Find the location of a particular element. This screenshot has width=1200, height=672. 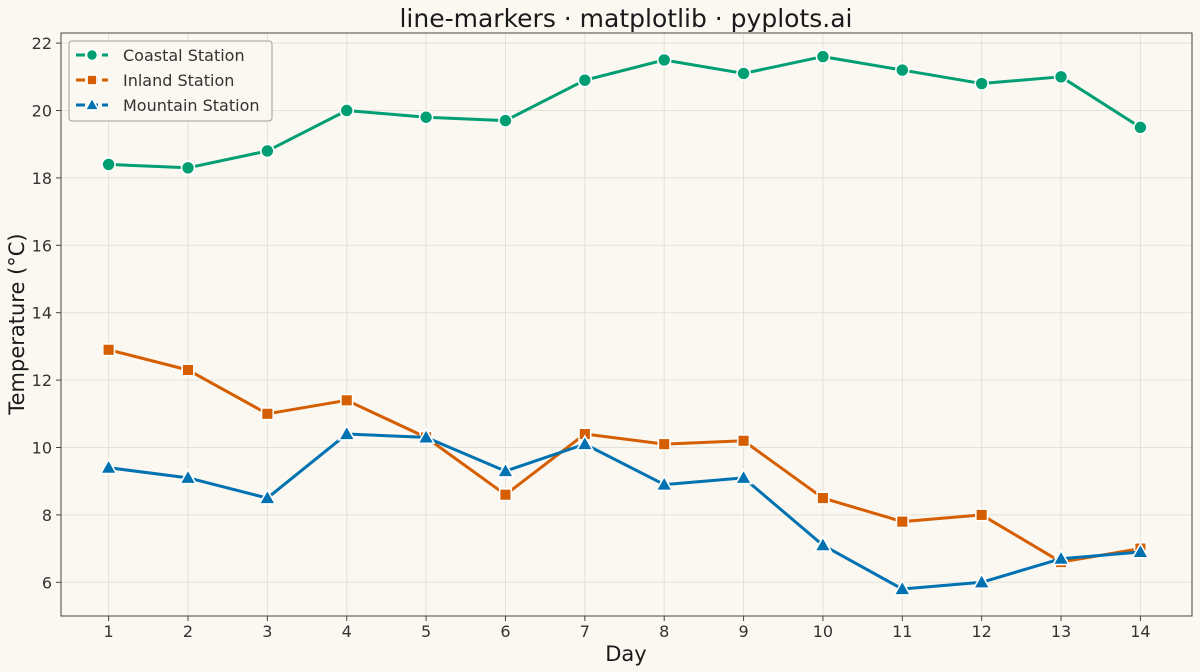

y-axis-label: Temperature (°C) is located at coordinates (17, 324).